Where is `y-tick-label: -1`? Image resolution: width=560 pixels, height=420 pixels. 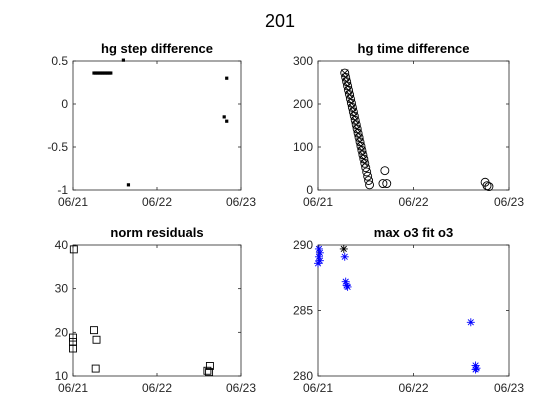 y-tick-label: -1 is located at coordinates (62, 190).